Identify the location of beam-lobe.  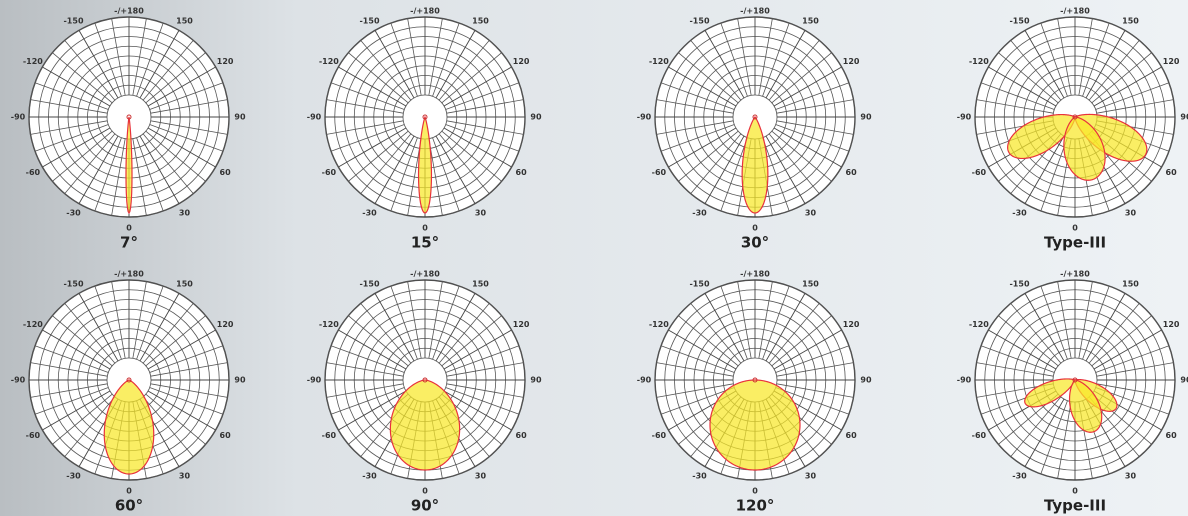
(755, 425).